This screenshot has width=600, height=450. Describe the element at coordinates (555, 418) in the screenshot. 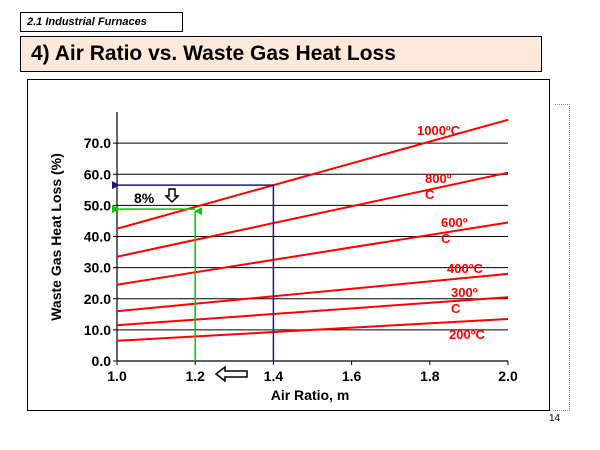

I see `page-number: 14` at that location.